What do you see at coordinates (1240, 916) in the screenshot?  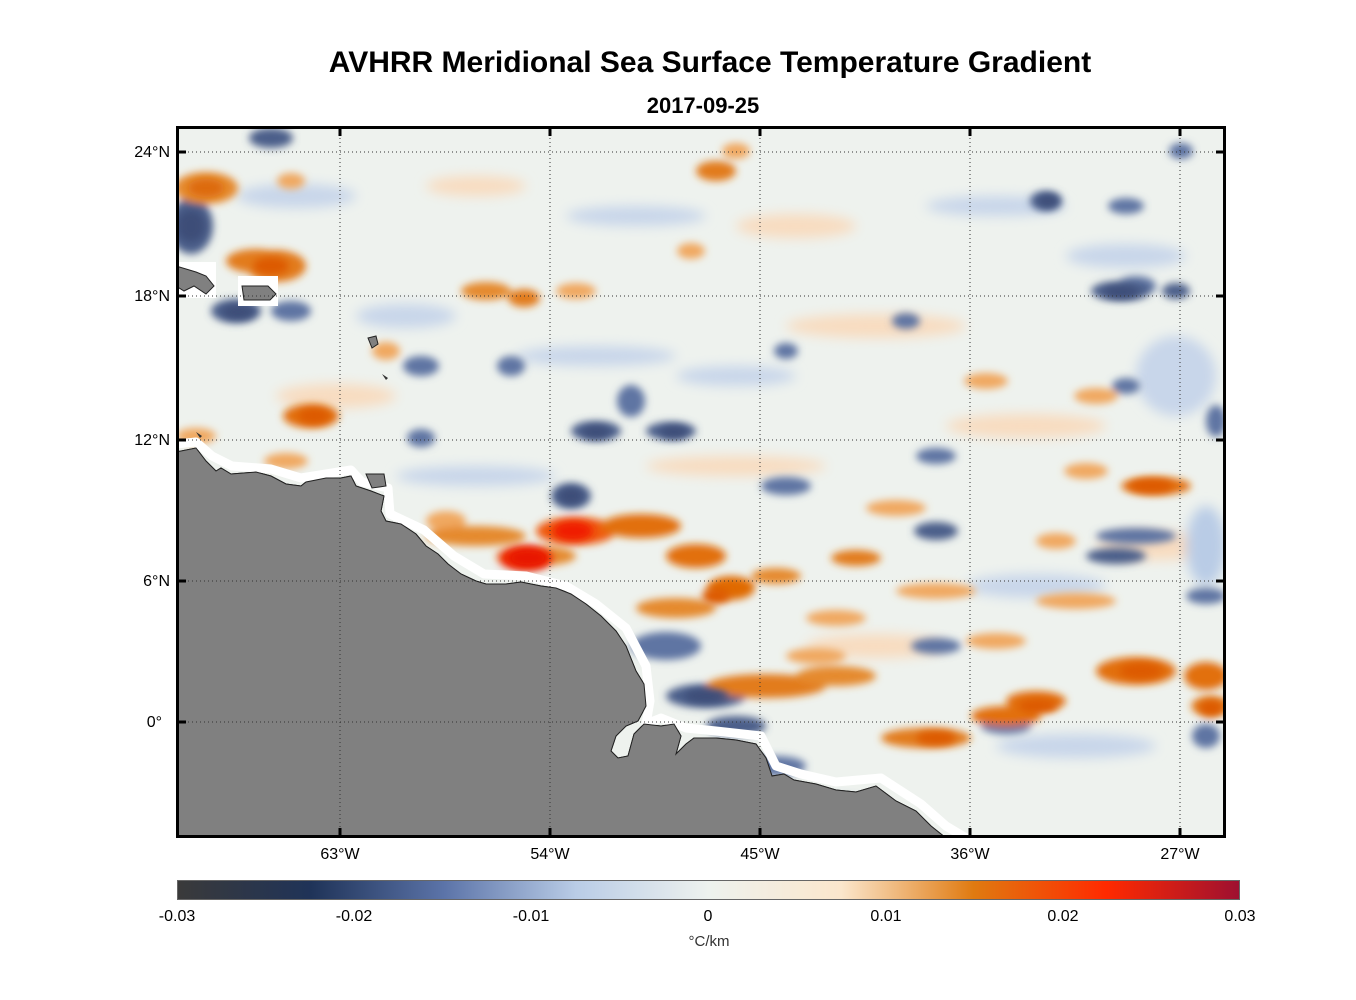 I see `colorbar-tick: 0.03` at bounding box center [1240, 916].